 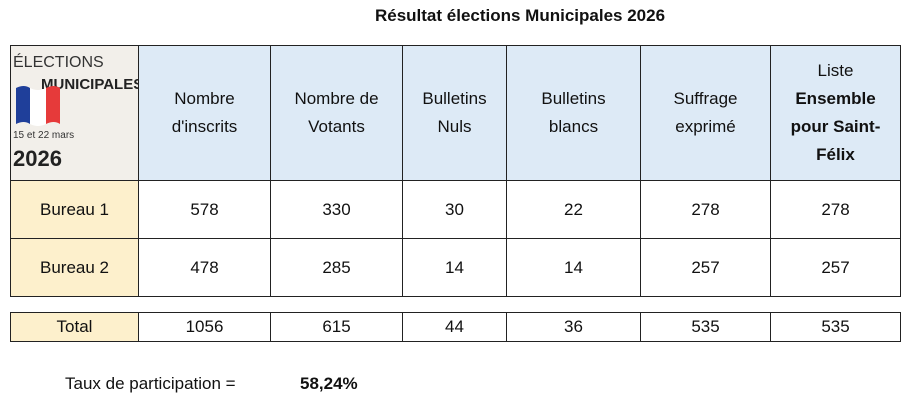 I want to click on footer-label: Taux de participation =, so click(x=150, y=383).